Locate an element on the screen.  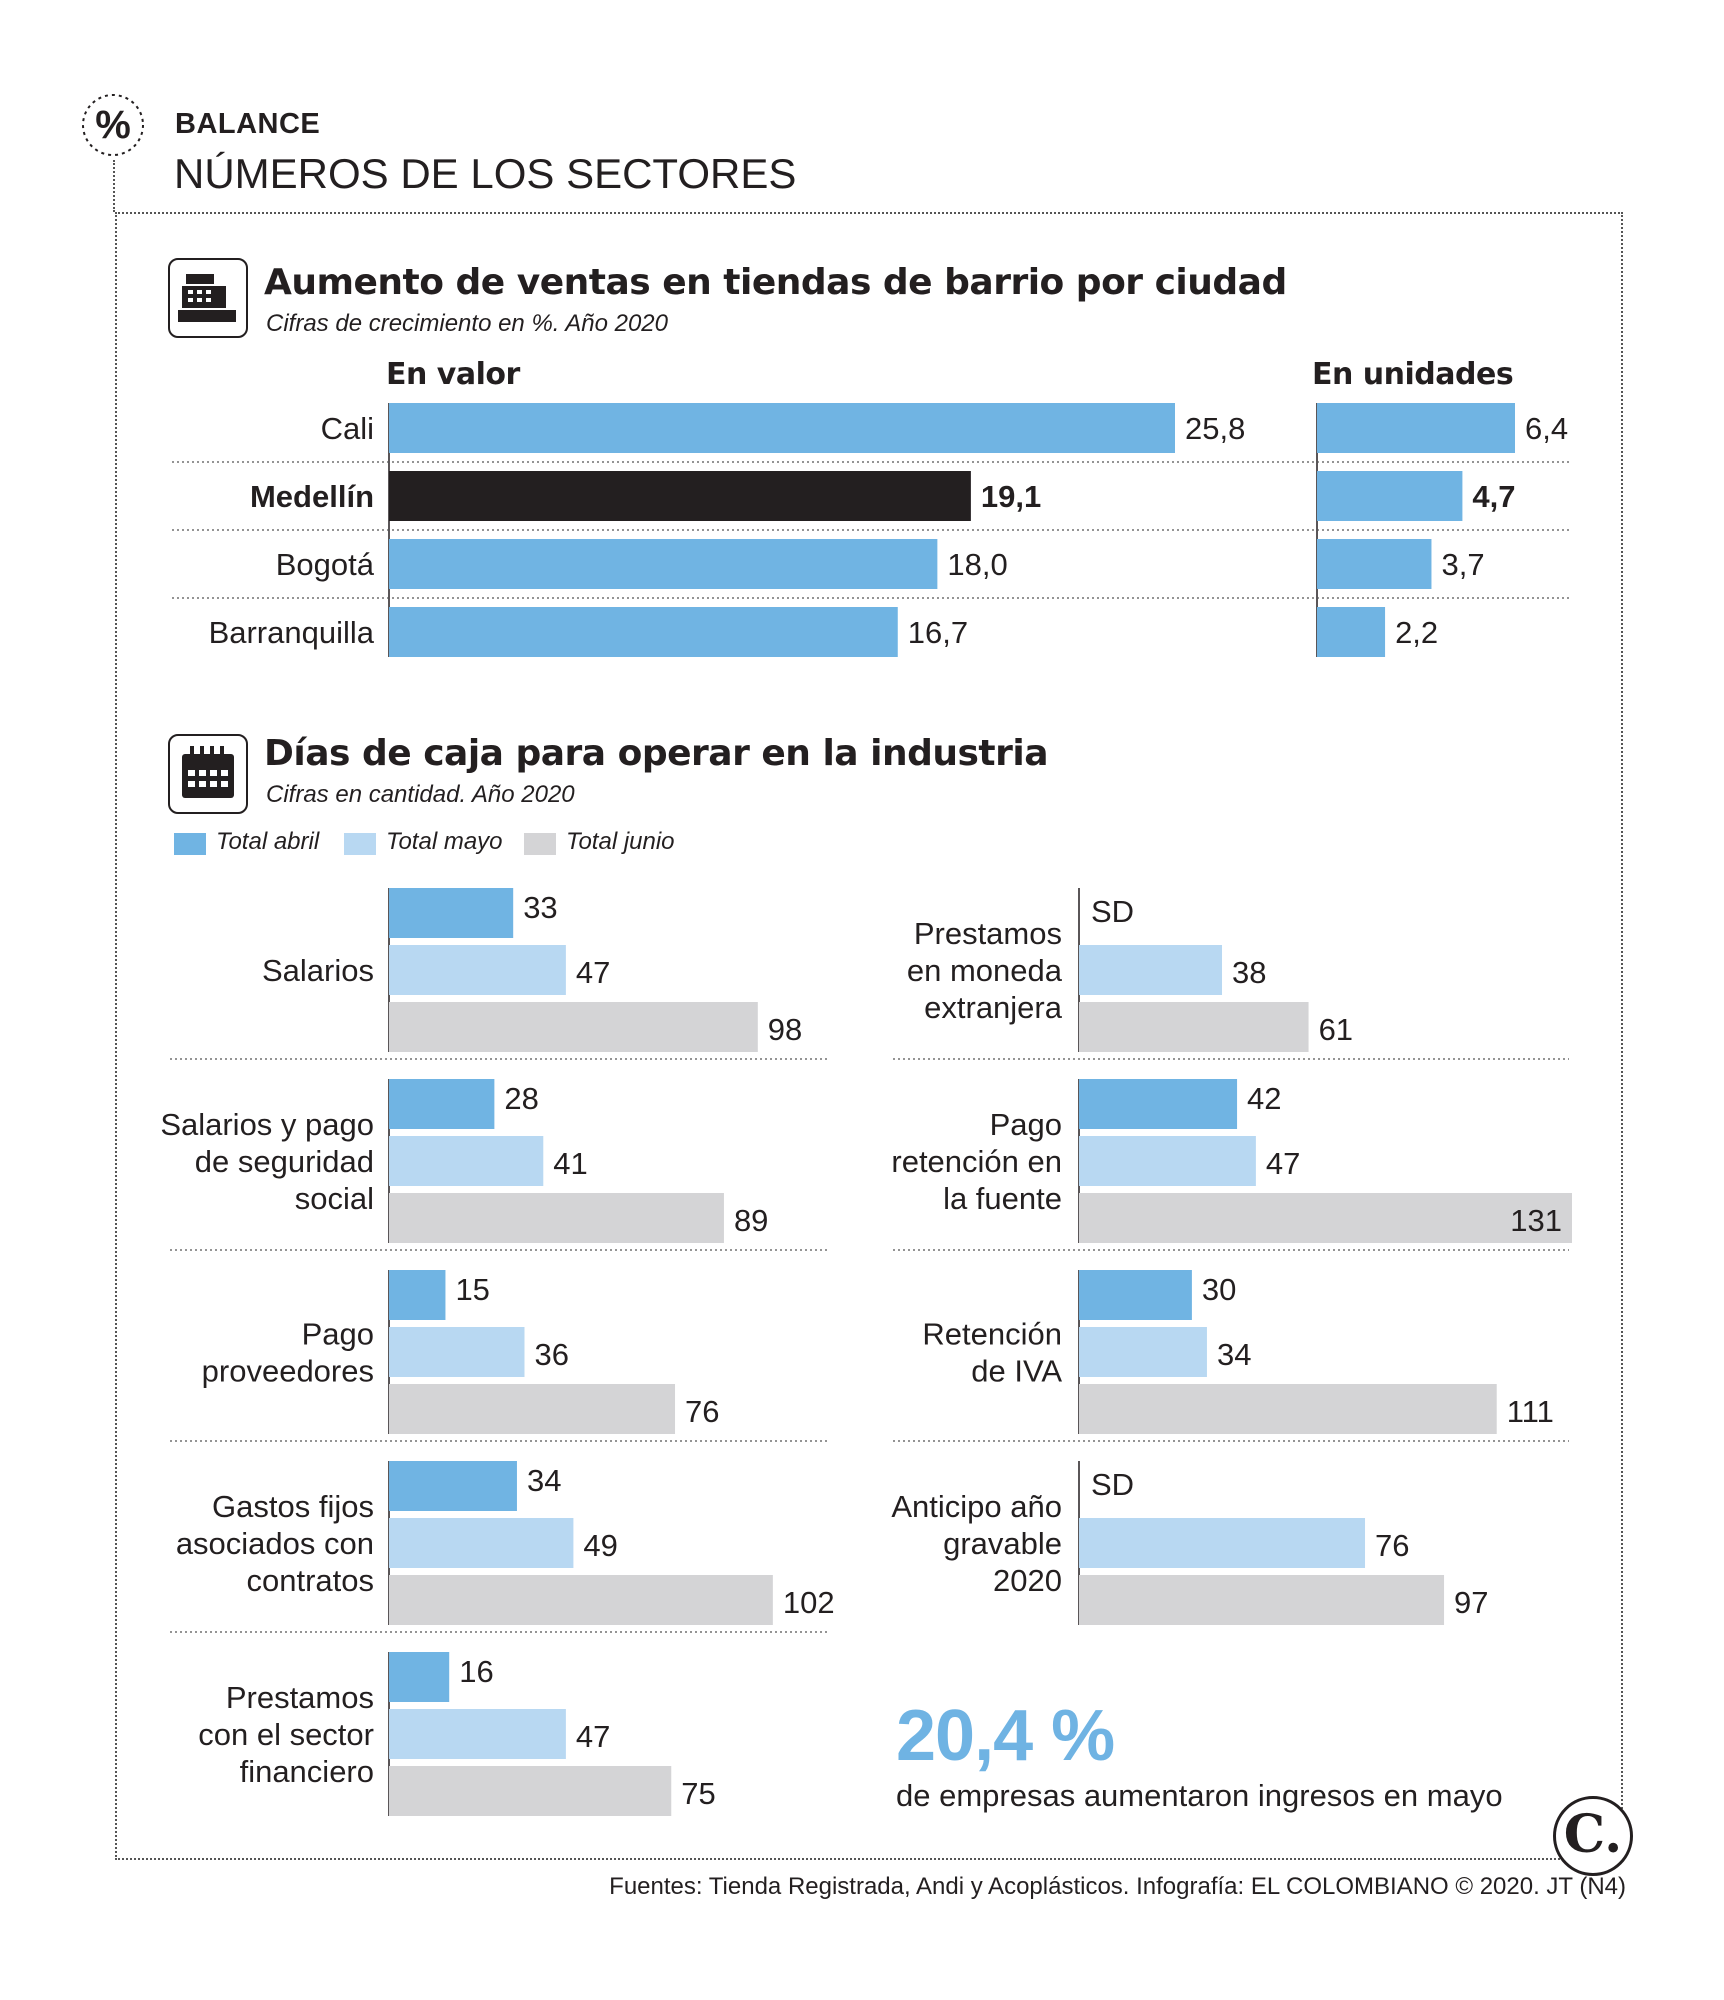
valor-value-label: 25,8 is located at coordinates (1215, 428).